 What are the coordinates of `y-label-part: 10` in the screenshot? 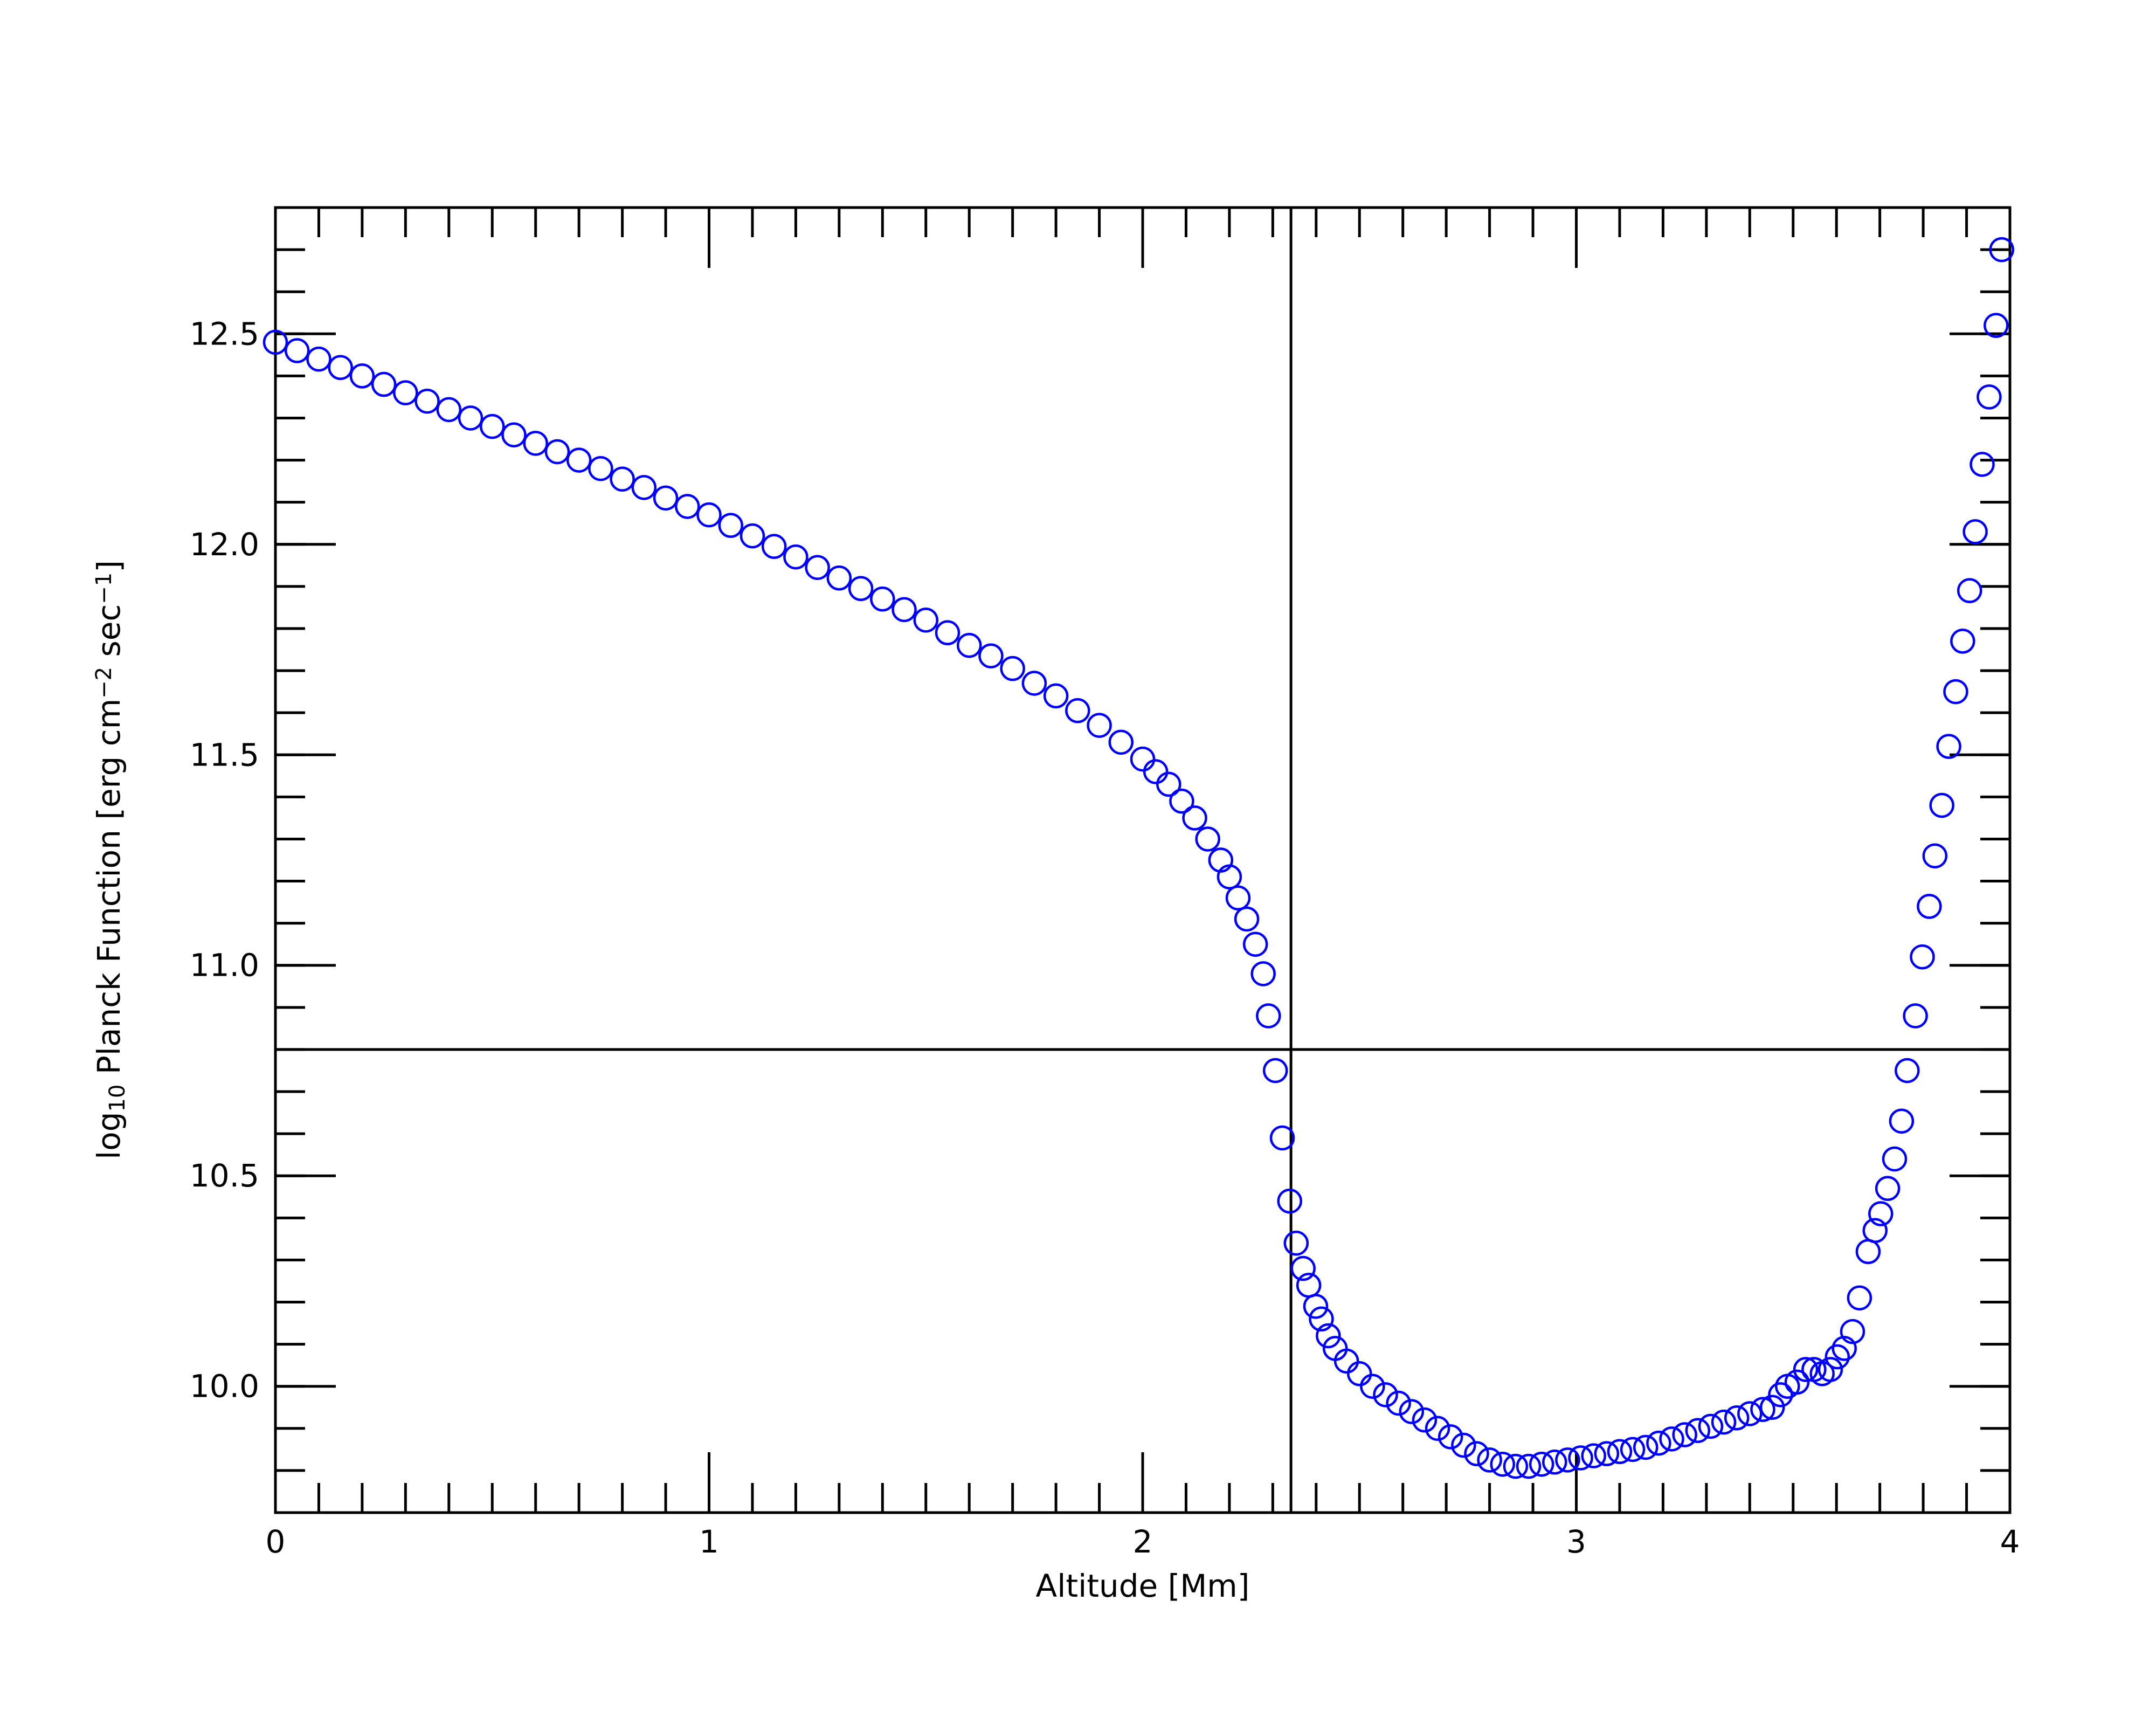 It's located at (117, 1098).